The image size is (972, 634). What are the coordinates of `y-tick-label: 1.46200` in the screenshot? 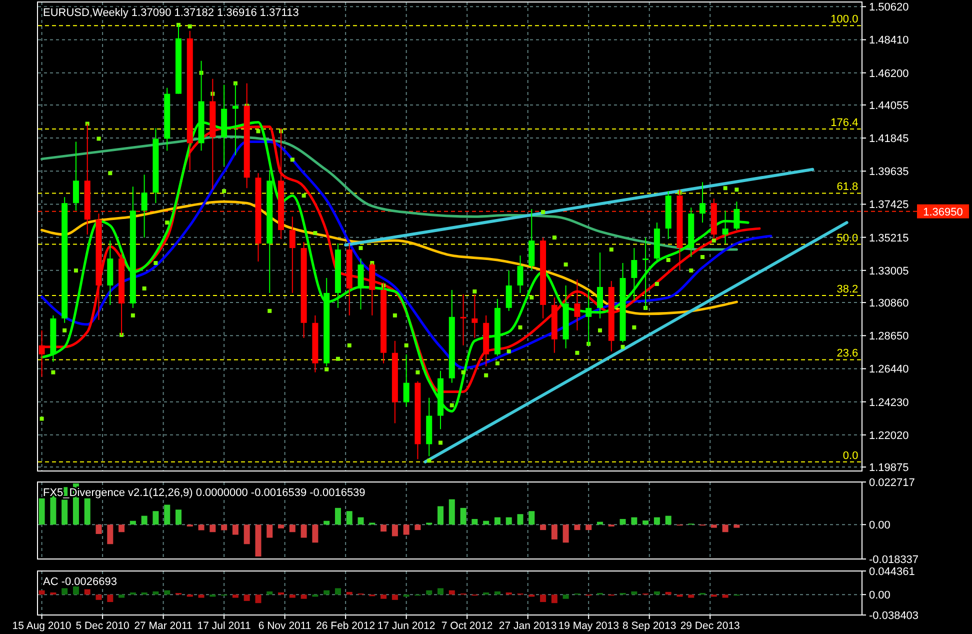 It's located at (889, 74).